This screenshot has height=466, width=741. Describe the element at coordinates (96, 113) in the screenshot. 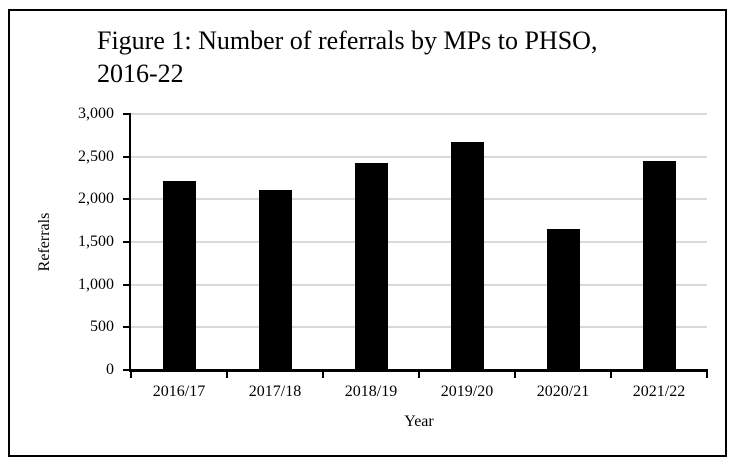

I see `y-tick-label-3,000: 3,000` at that location.